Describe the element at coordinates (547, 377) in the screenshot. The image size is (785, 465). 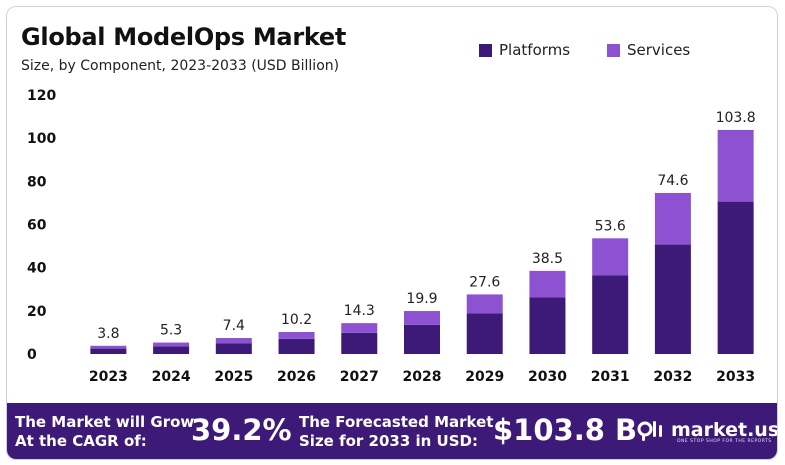
I see `x-tick-label: 2030` at that location.